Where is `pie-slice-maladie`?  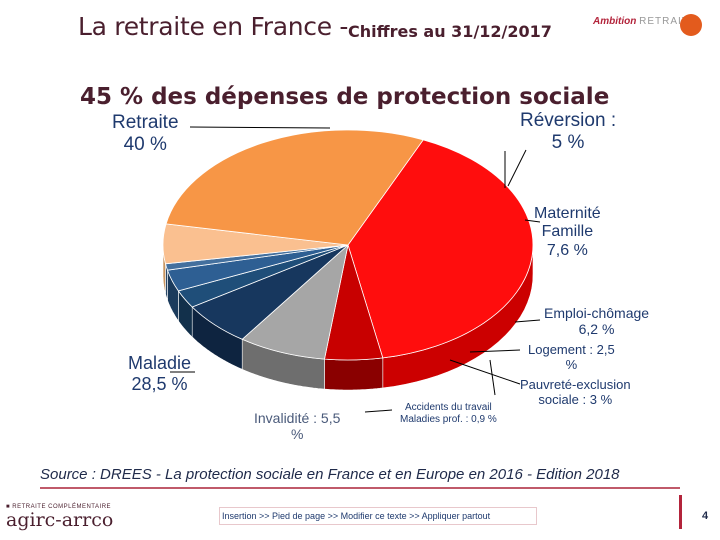
pie-slice-maladie is located at coordinates (294, 187).